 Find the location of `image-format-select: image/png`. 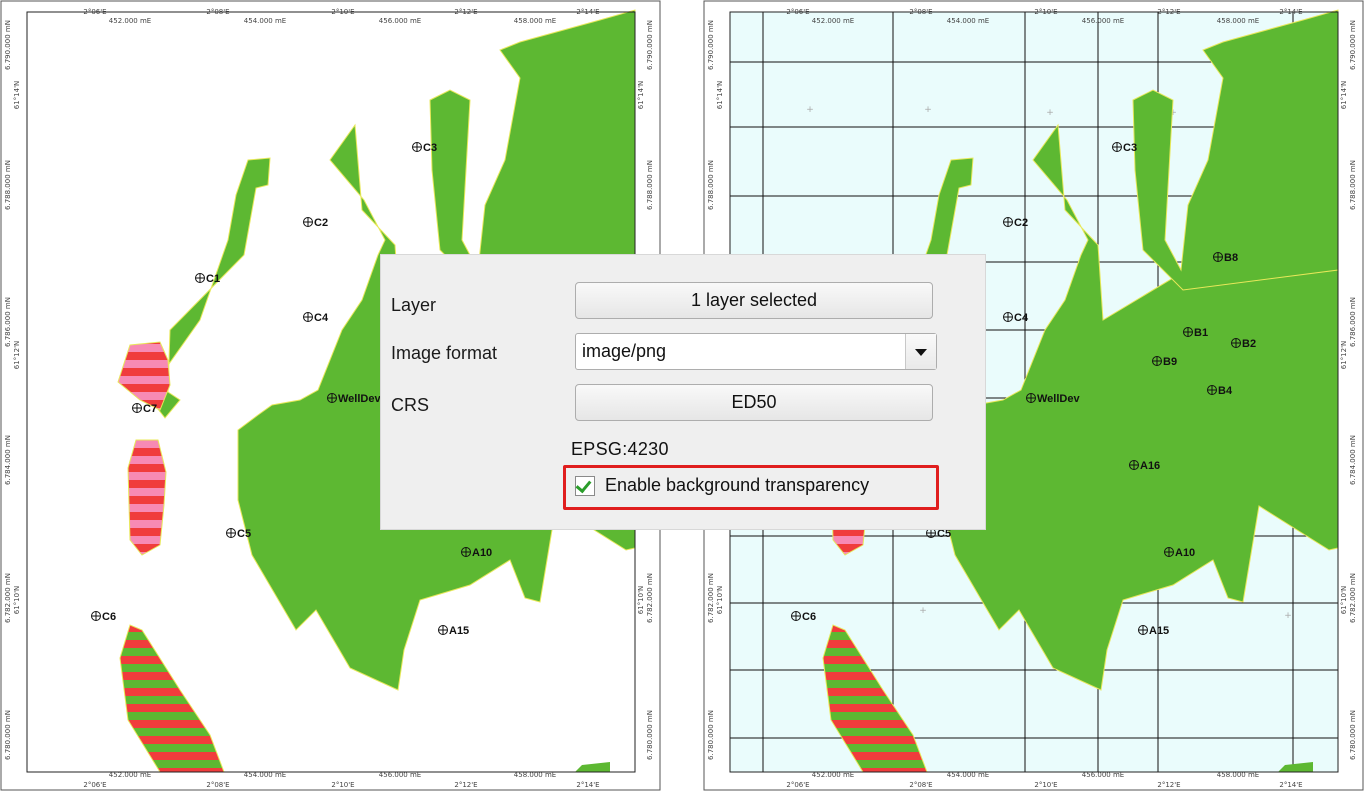

image-format-select: image/png is located at coordinates (756, 351).